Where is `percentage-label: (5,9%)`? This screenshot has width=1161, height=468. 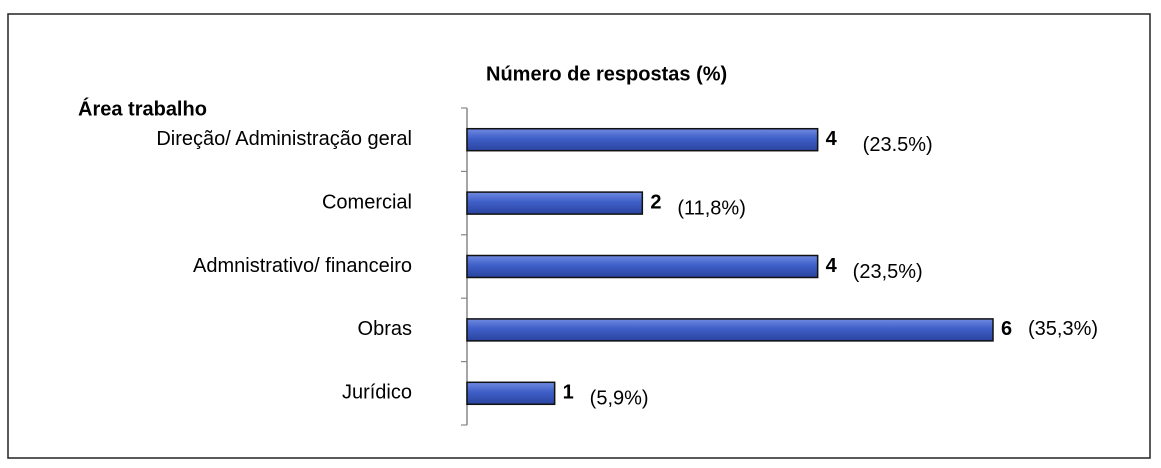
percentage-label: (5,9%) is located at coordinates (619, 399).